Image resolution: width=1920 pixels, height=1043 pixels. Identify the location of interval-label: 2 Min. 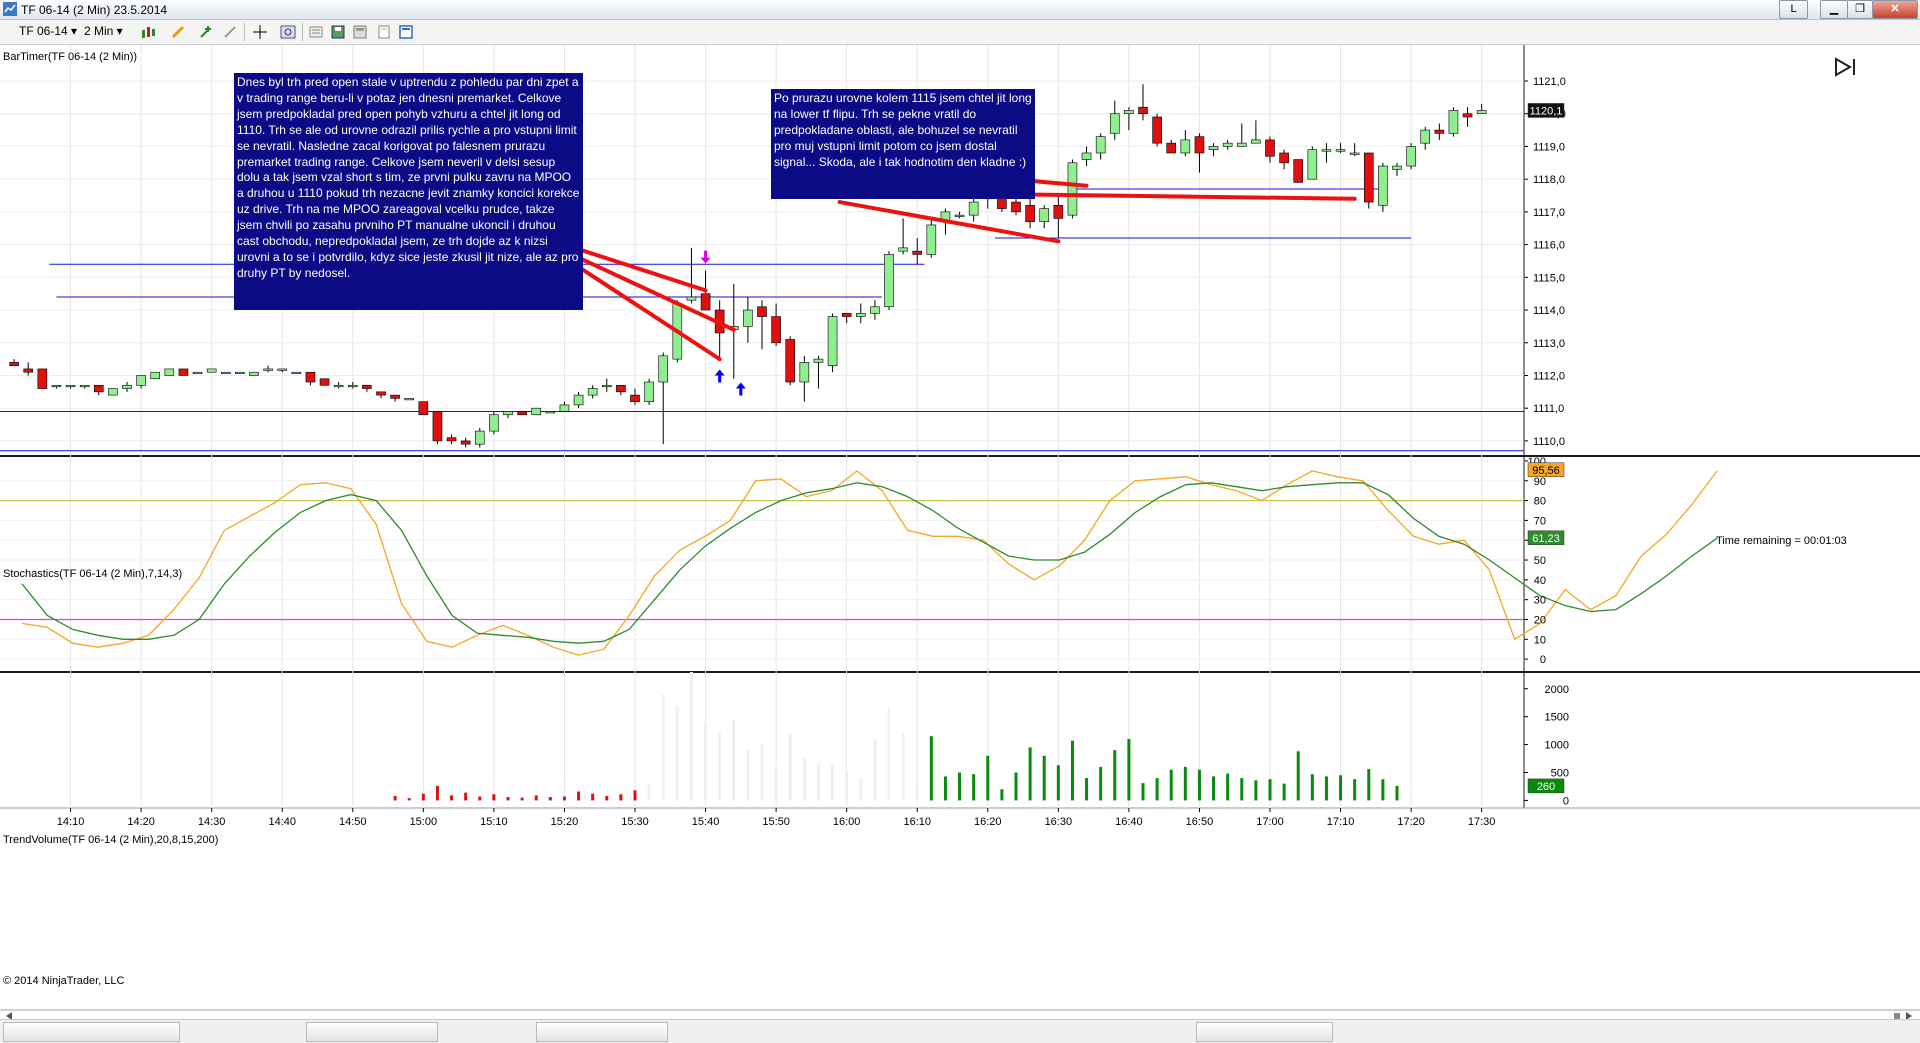
(99, 31).